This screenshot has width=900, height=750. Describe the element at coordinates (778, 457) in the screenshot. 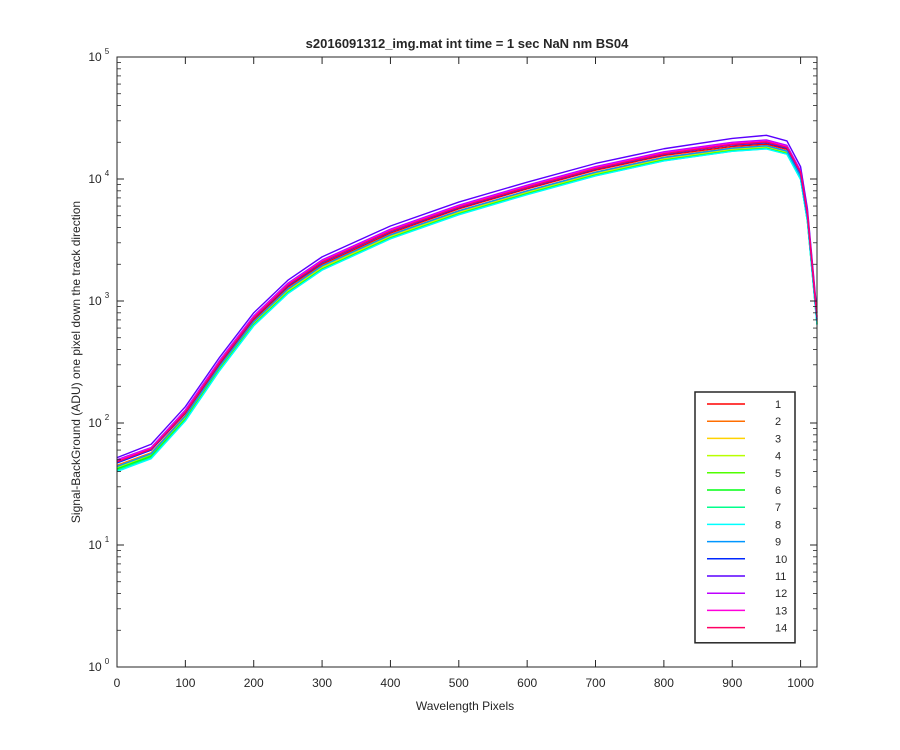

I see `legend-label-4: 4` at that location.